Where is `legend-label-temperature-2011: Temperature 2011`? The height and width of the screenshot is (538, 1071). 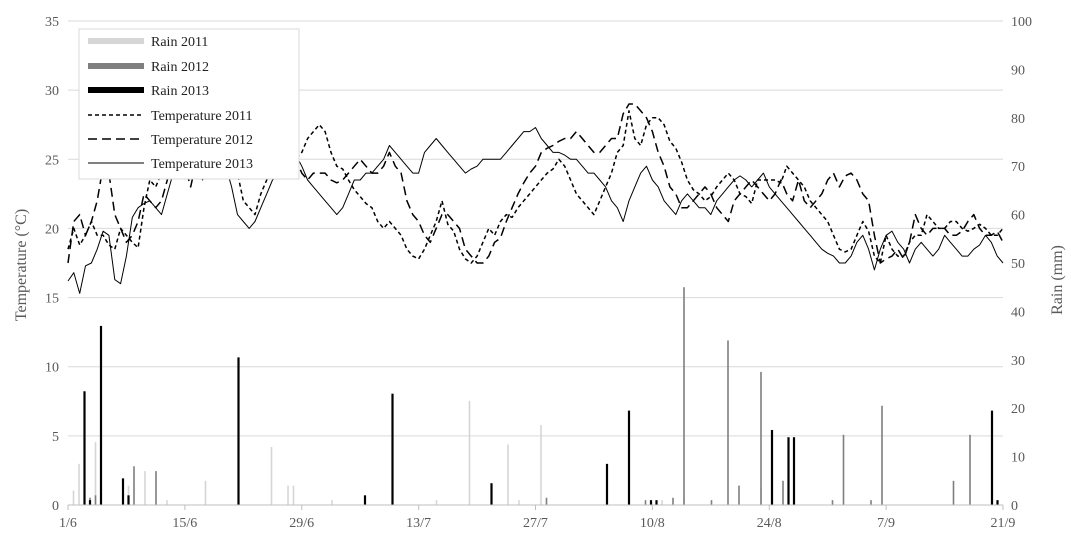 legend-label-temperature-2011: Temperature 2011 is located at coordinates (202, 116).